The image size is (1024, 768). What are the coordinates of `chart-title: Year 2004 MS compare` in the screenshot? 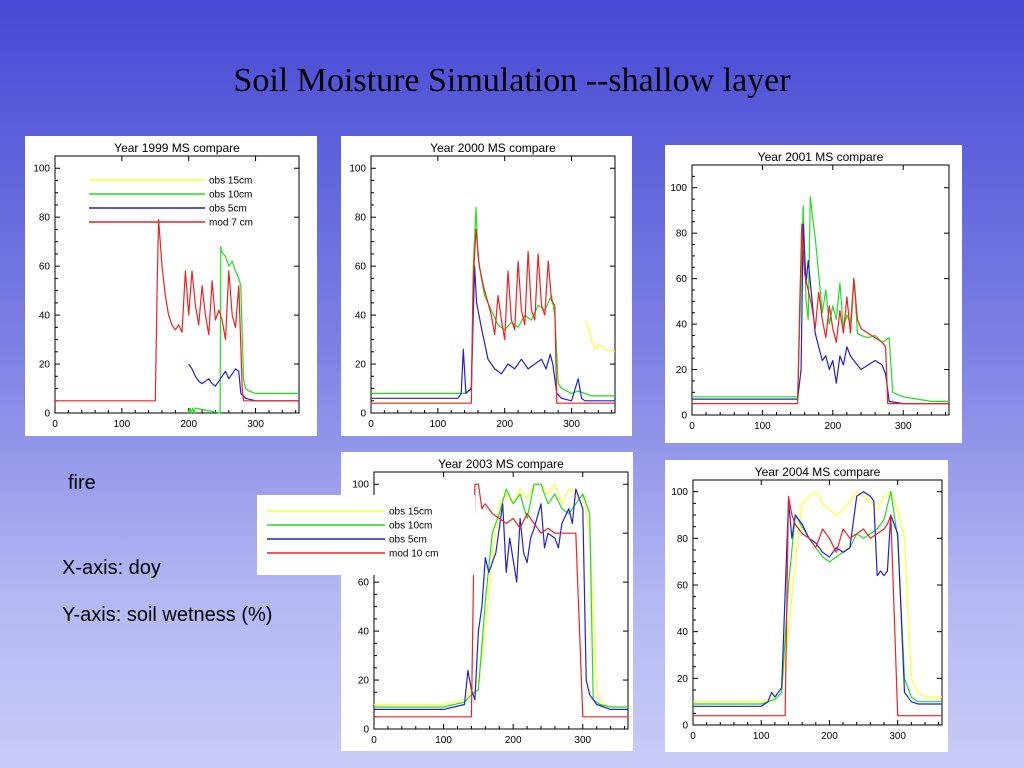 It's located at (818, 472).